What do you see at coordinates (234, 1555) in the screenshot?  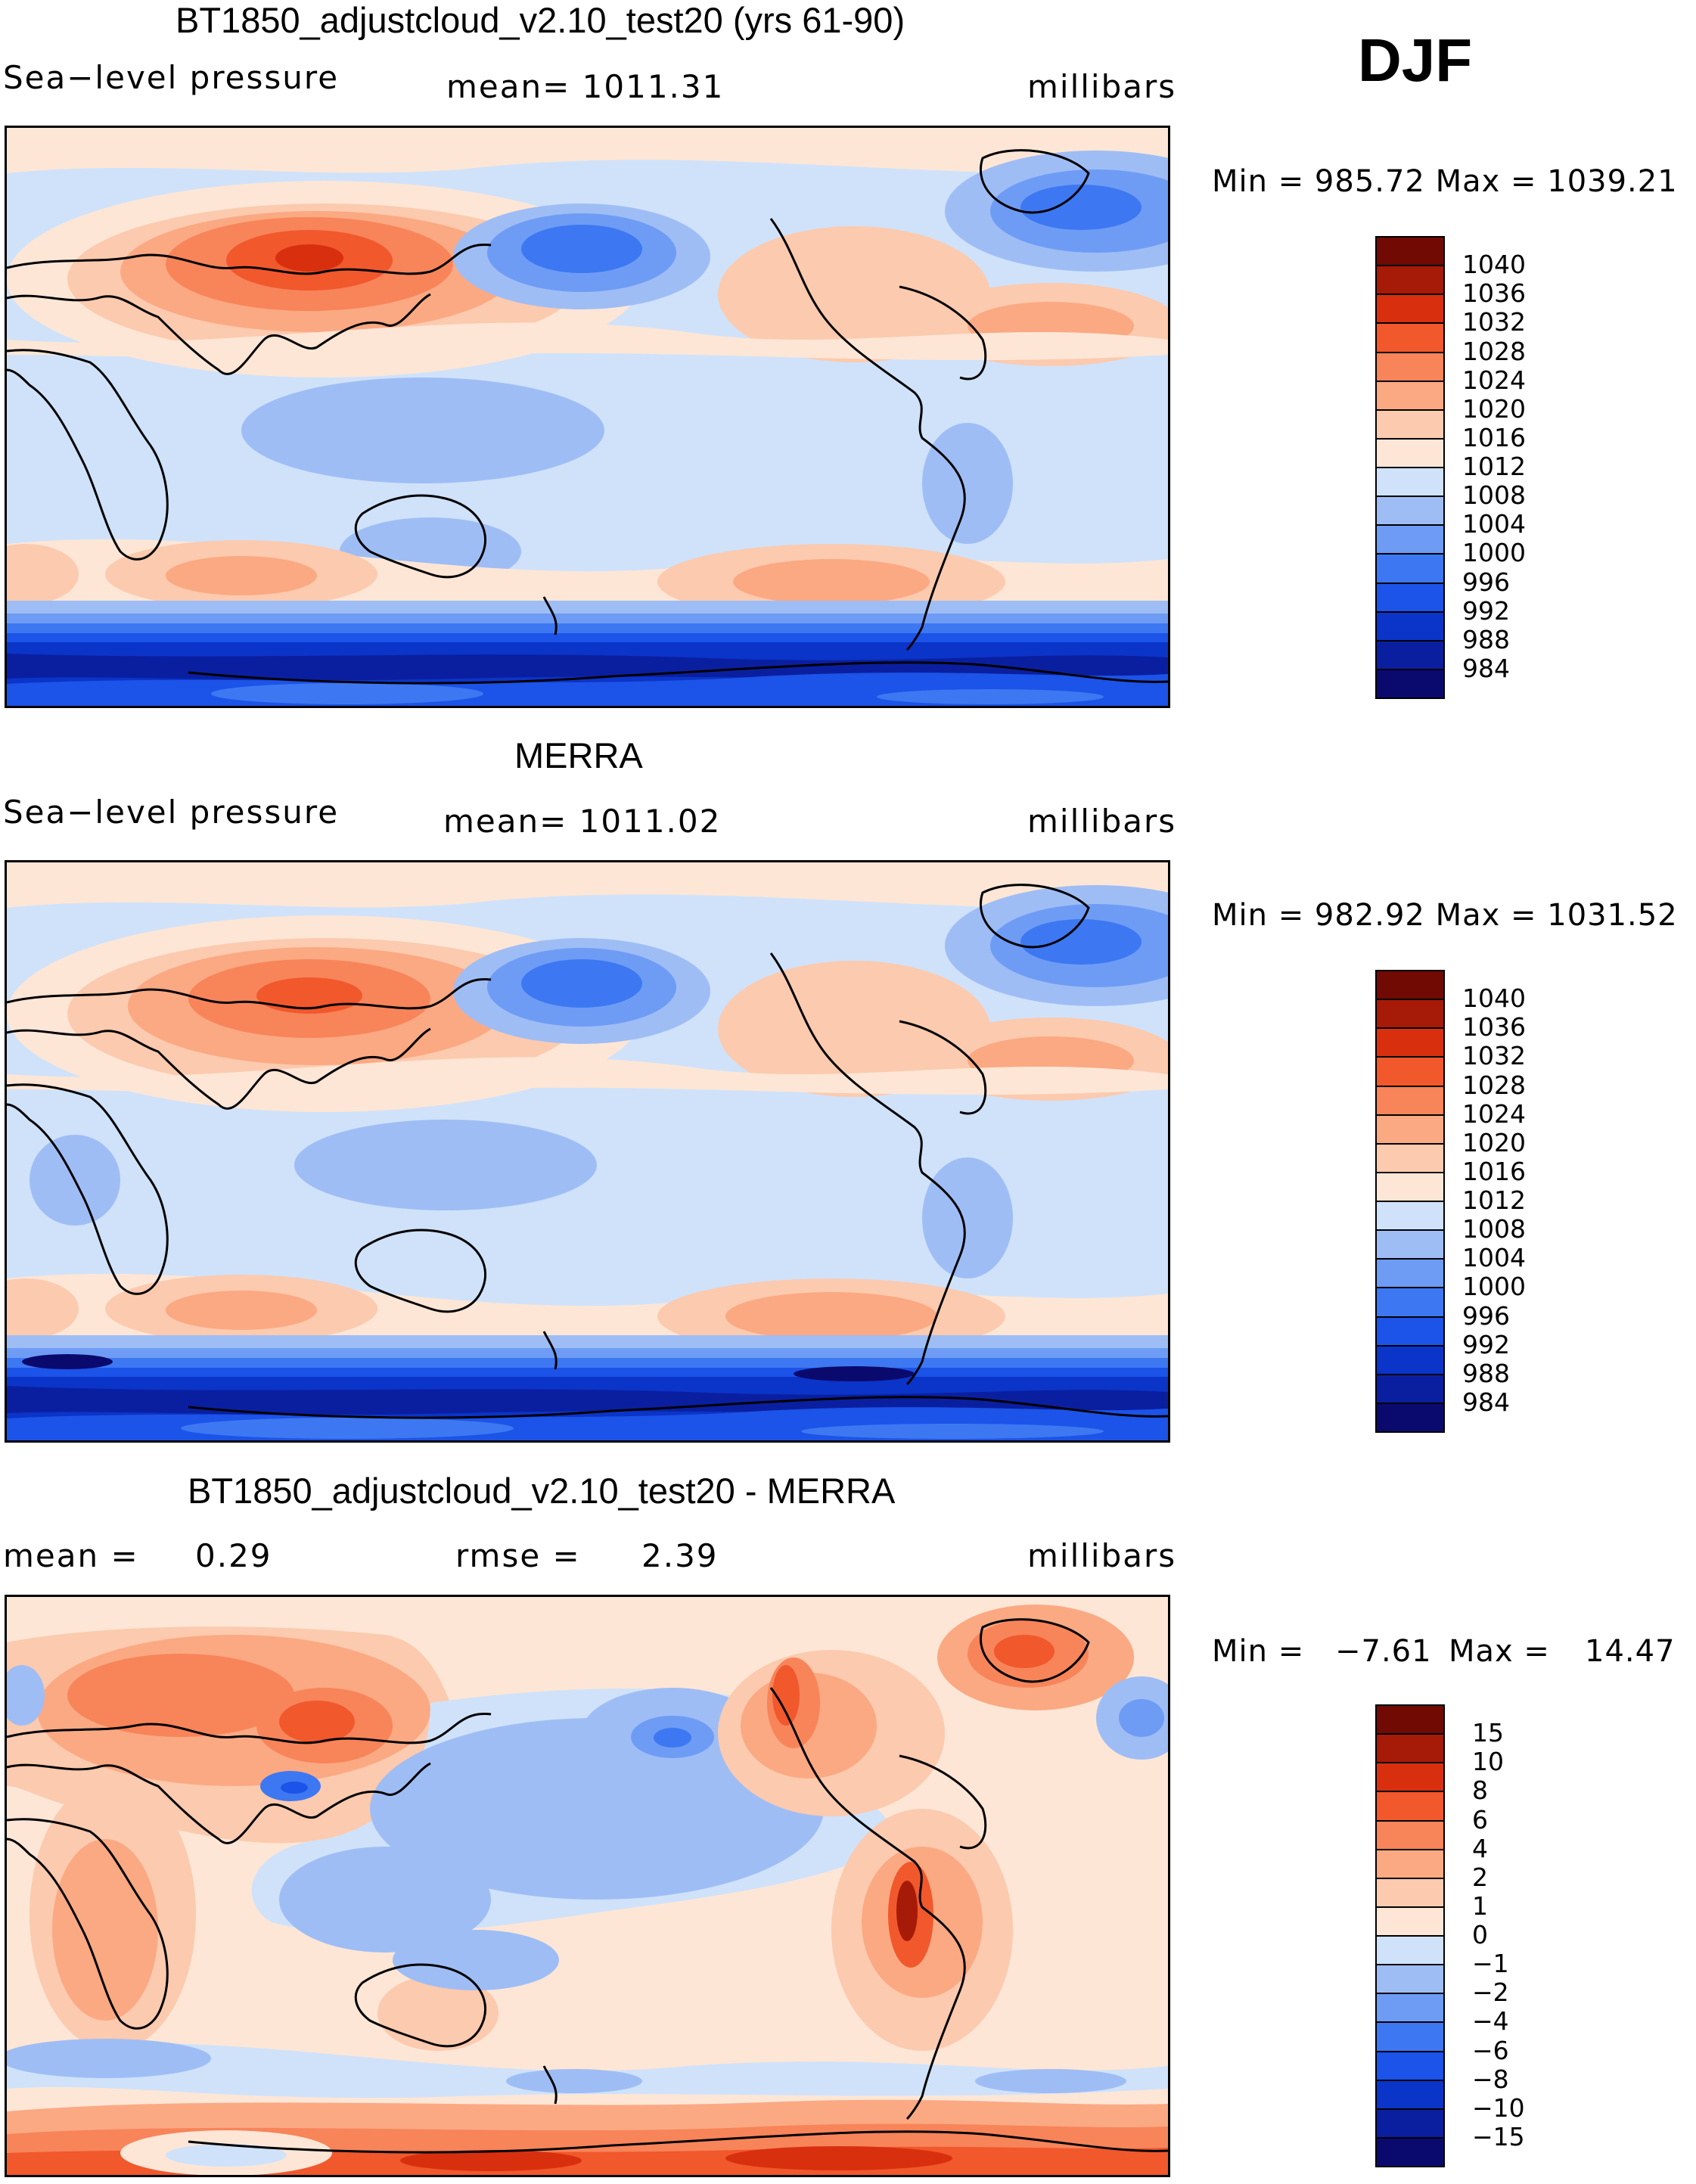 I see `panel3-mean-value: 0.29` at bounding box center [234, 1555].